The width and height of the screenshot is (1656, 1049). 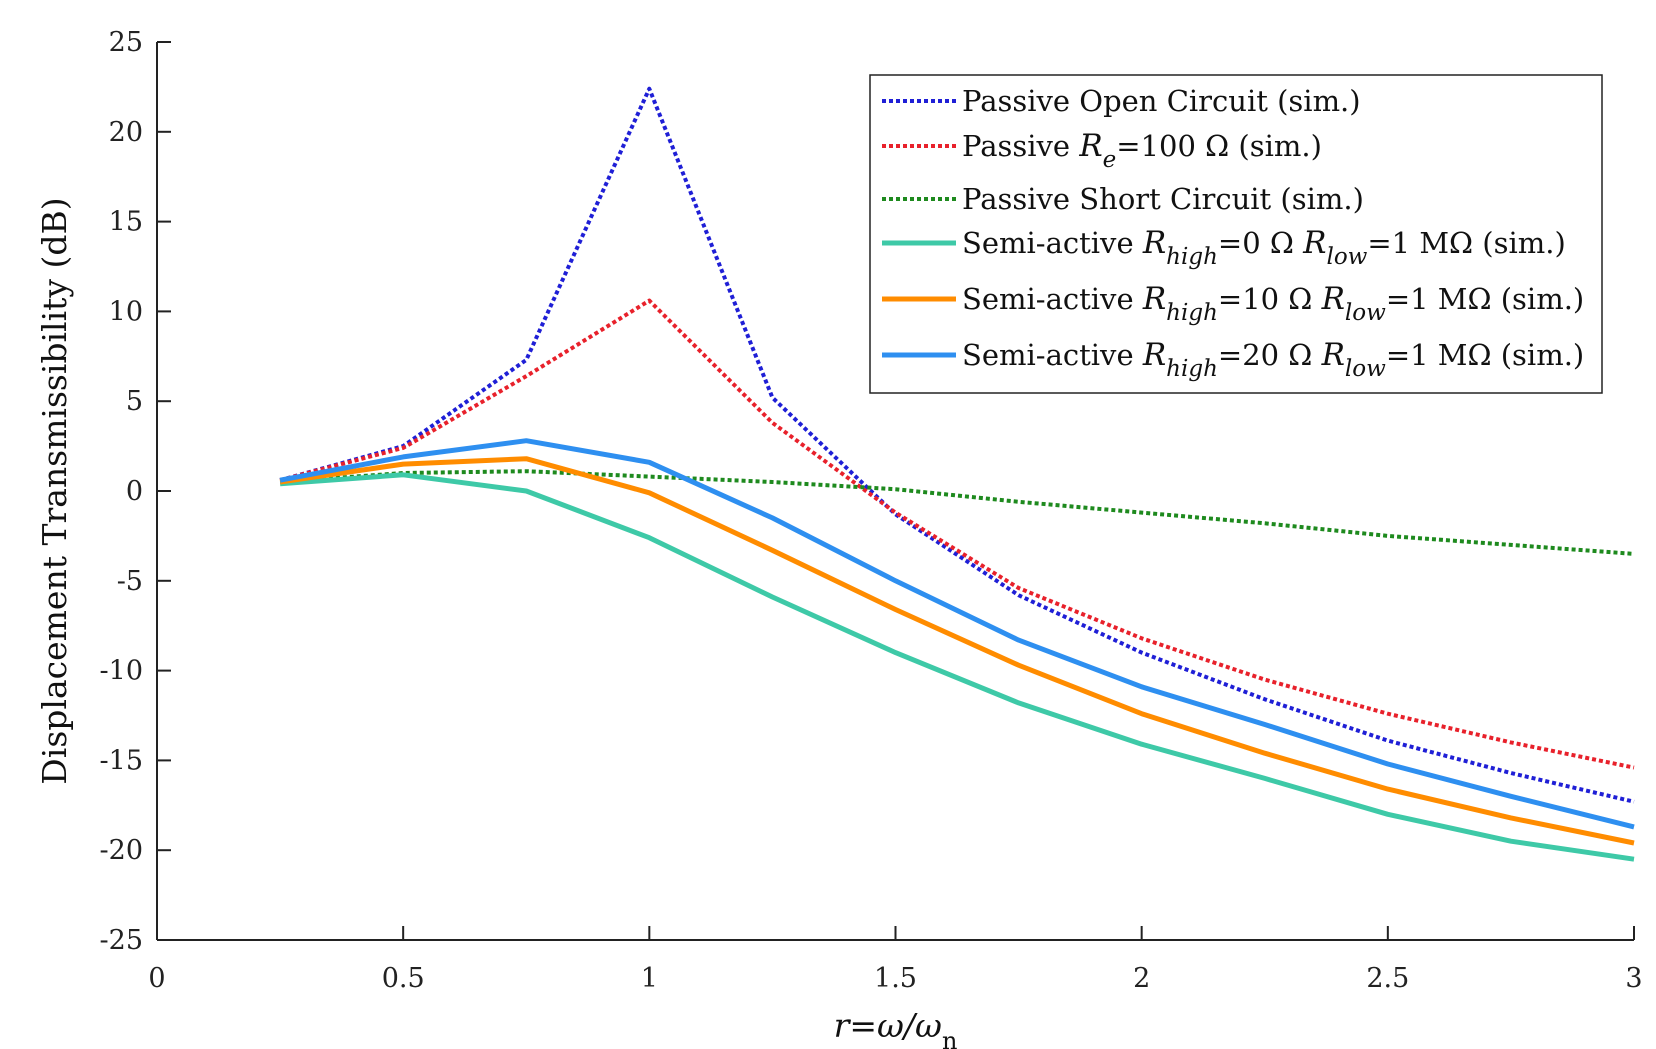 What do you see at coordinates (1273, 303) in the screenshot?
I see `legend-label: Semi-active Rhigh=10 Ω Rlow=1 MΩ (sim.)` at bounding box center [1273, 303].